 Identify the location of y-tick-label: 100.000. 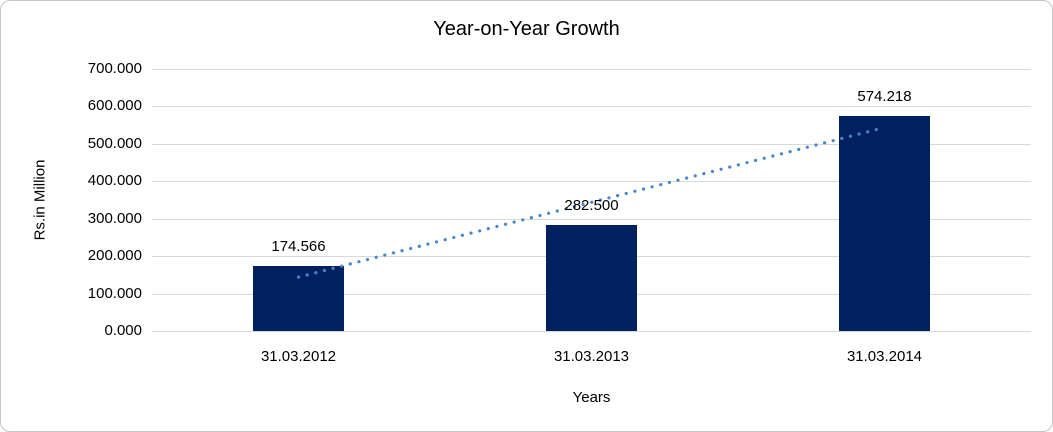
(114, 293).